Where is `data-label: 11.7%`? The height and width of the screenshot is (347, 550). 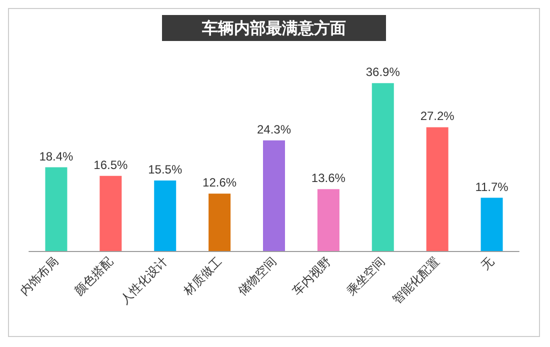 data-label: 11.7% is located at coordinates (492, 187).